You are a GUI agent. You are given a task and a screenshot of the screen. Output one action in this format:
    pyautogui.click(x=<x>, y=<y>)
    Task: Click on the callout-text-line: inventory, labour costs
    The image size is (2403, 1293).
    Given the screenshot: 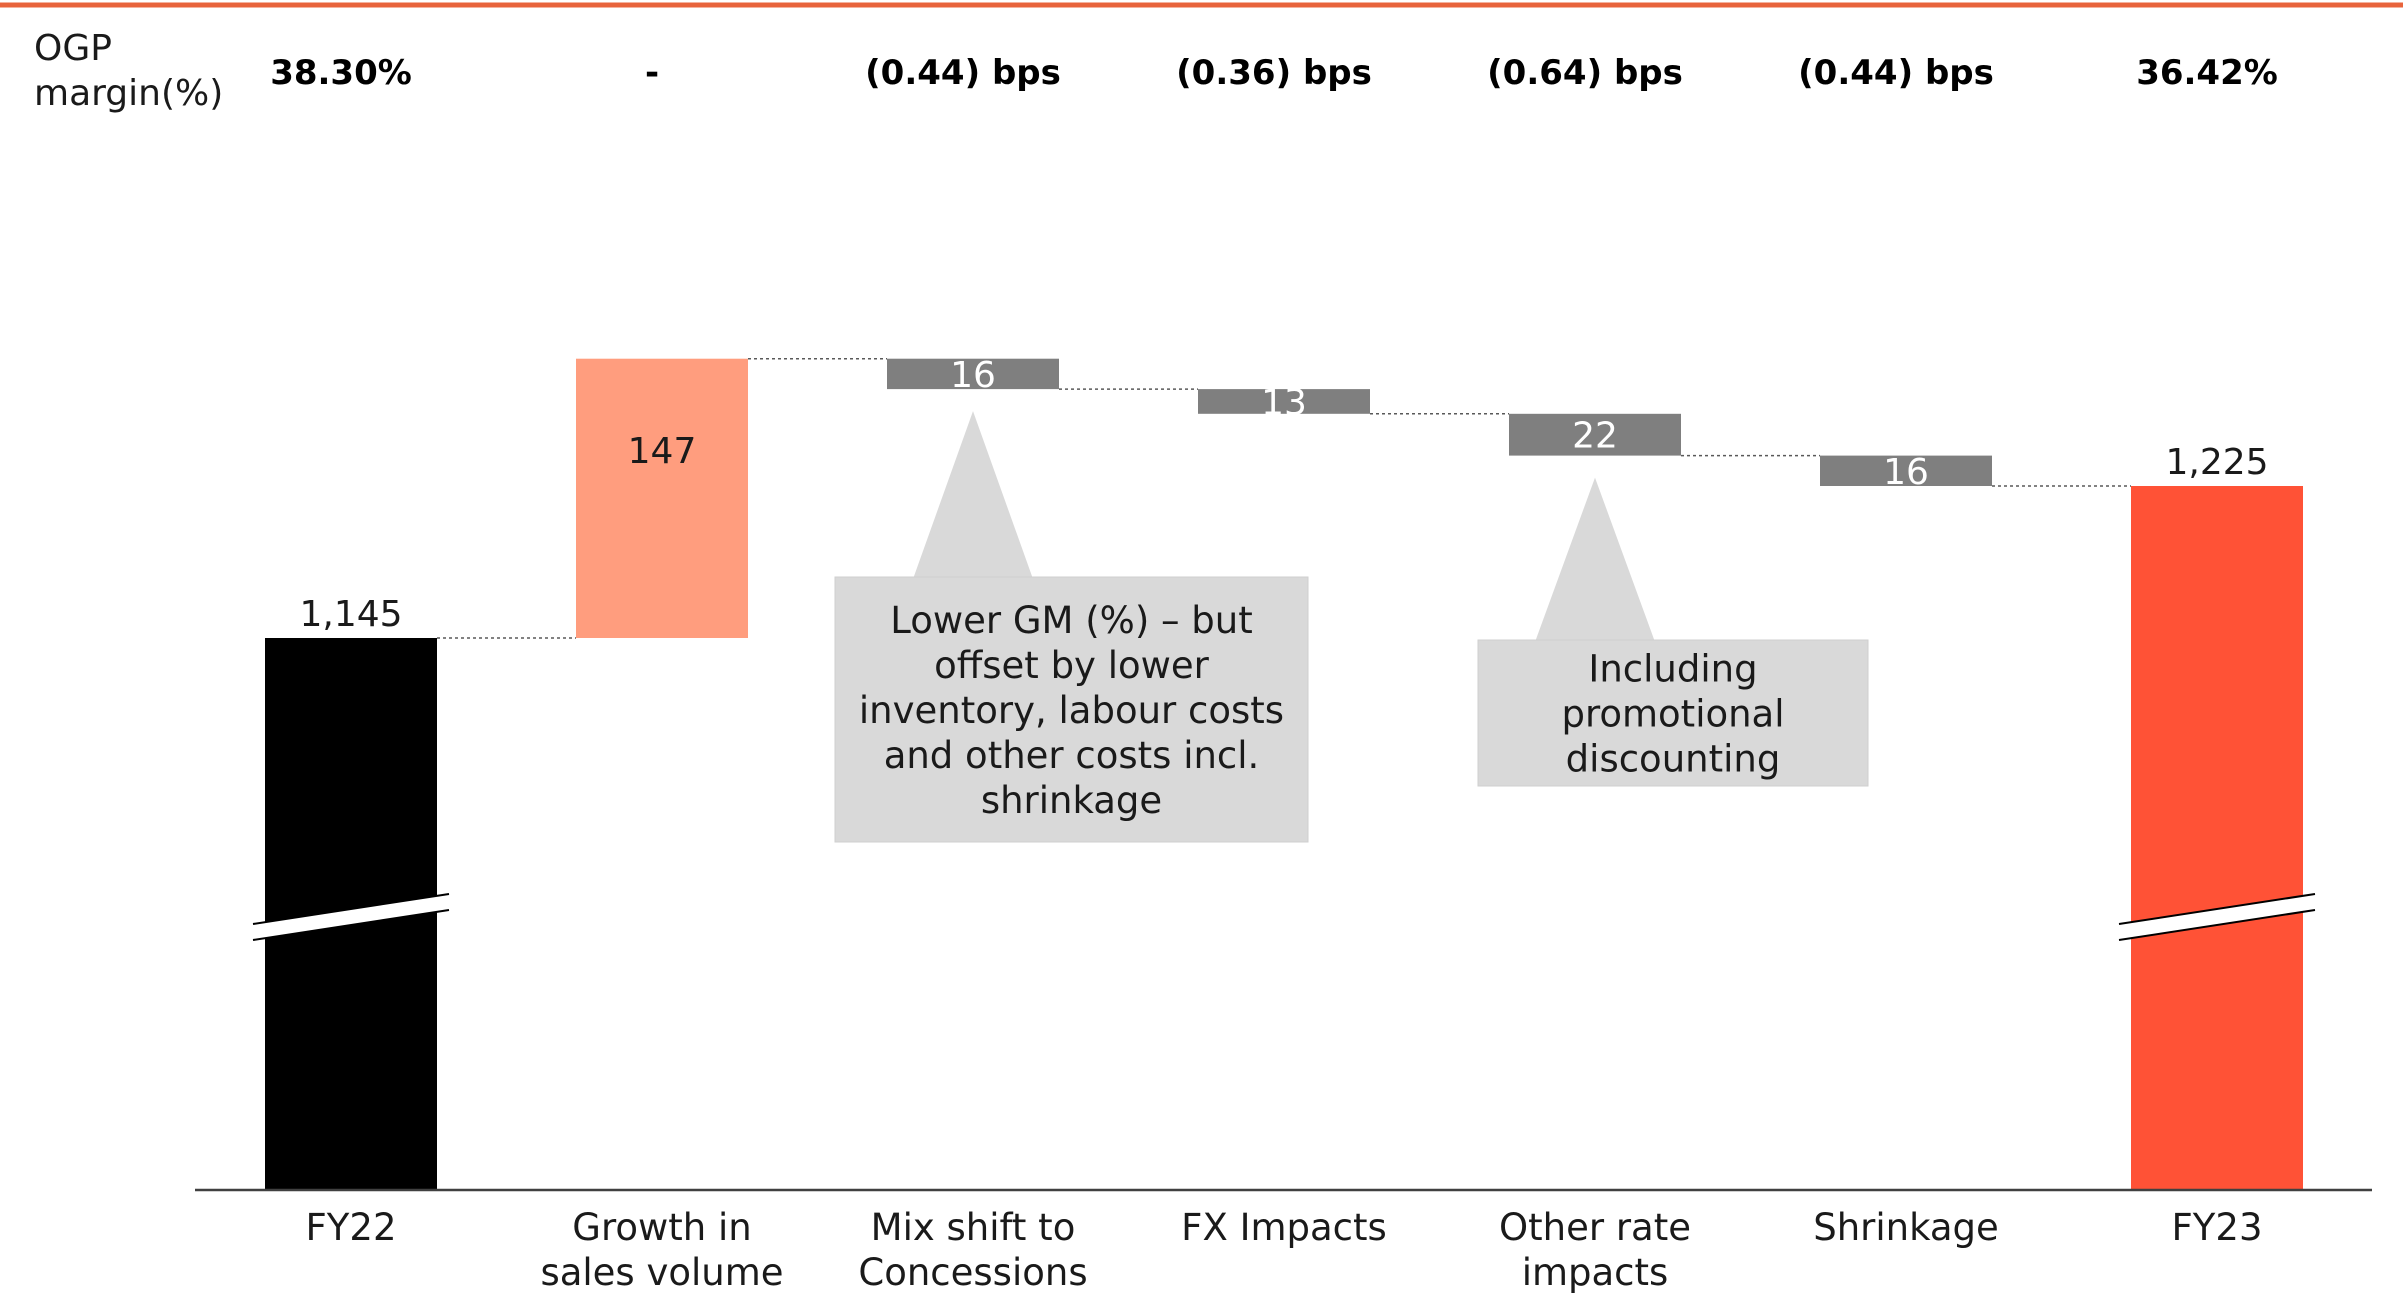 What is the action you would take?
    pyautogui.click(x=1071, y=710)
    